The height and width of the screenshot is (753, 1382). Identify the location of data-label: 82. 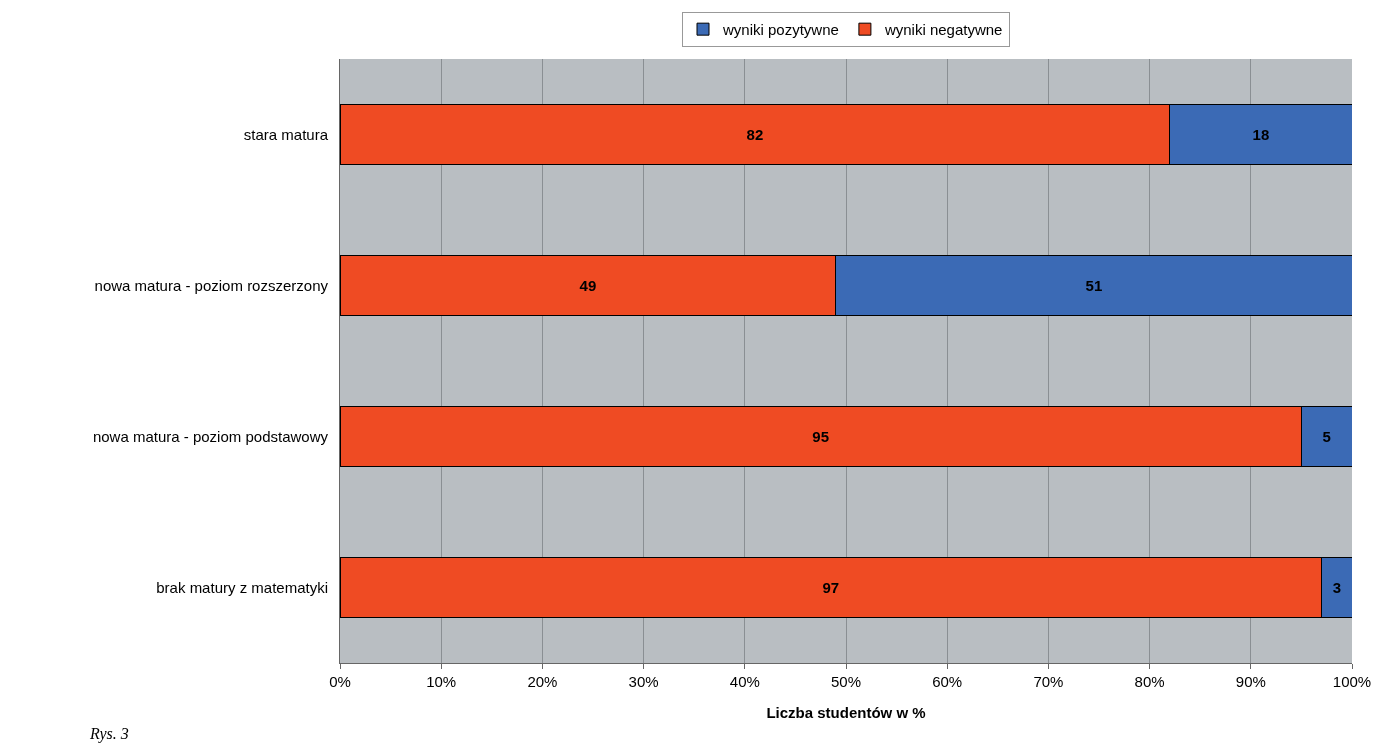
(755, 134).